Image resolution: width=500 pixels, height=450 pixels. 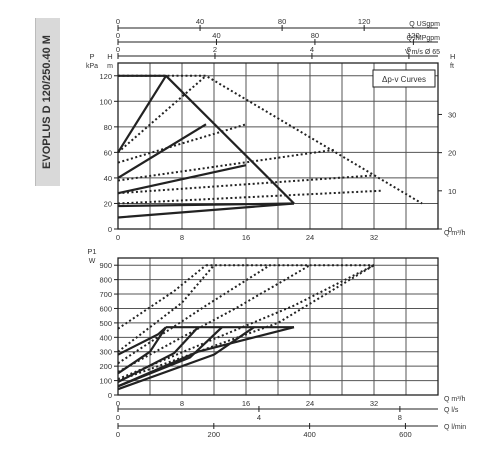 What do you see at coordinates (452, 56) in the screenshot?
I see `ft-axis-label: H` at bounding box center [452, 56].